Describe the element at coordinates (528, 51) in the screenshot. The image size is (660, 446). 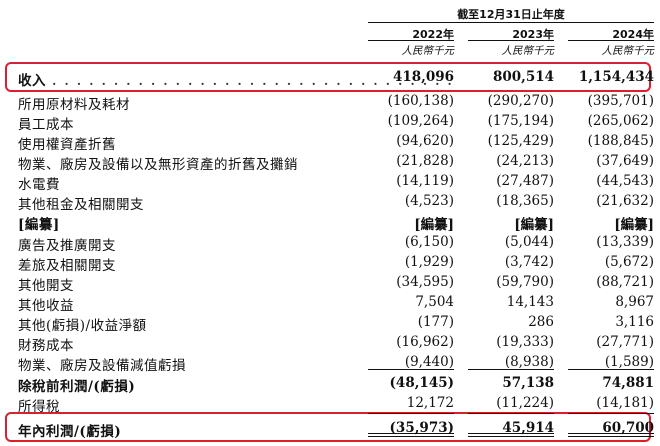
I see `unit-label-2023: 人民幣千元` at that location.